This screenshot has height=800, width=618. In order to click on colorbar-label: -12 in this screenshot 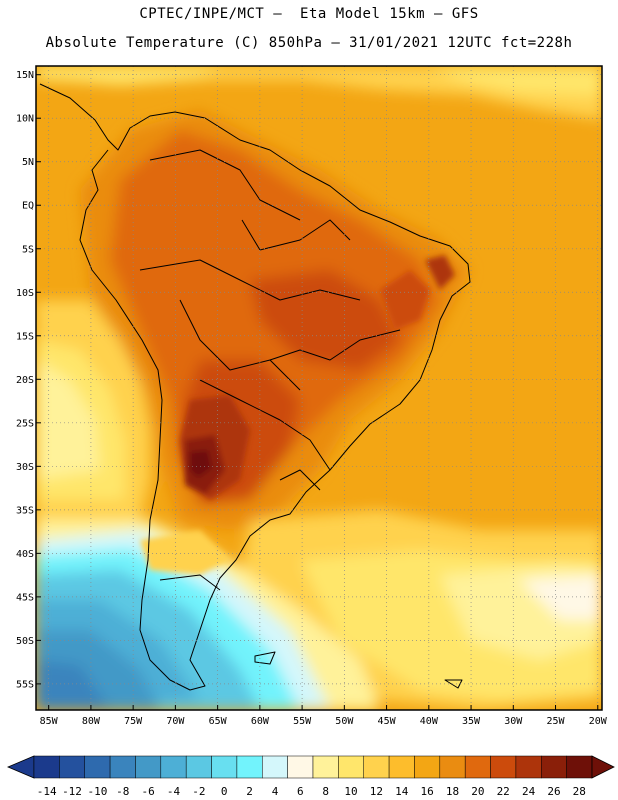, I will do `click(72, 791)`.